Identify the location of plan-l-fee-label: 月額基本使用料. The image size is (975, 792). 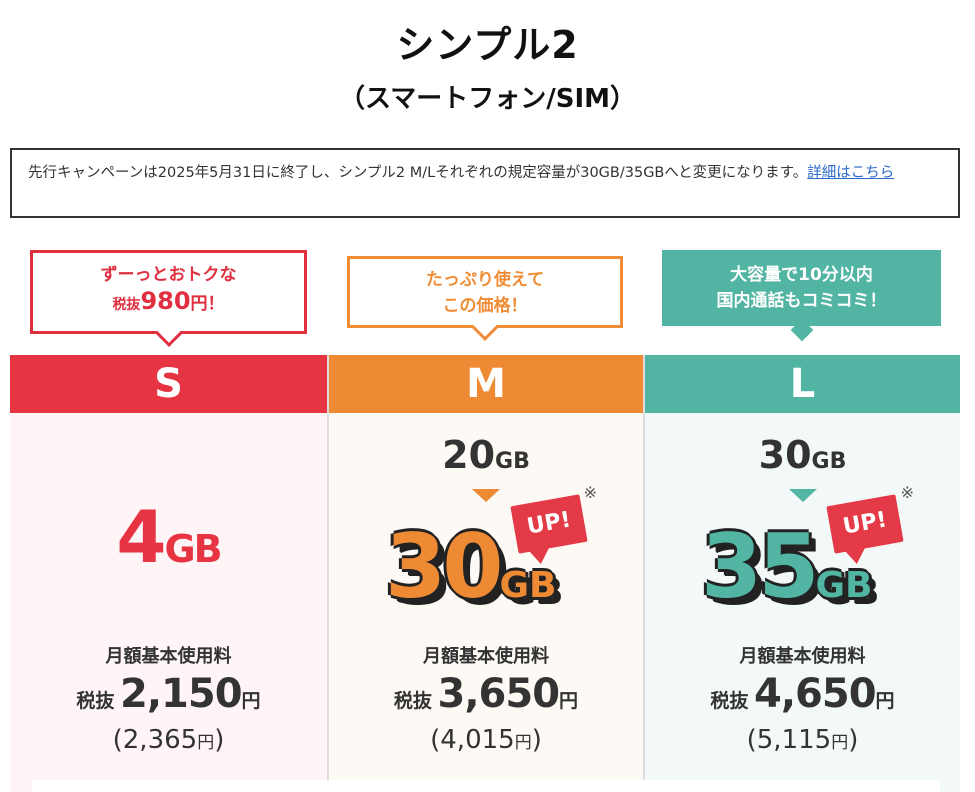
(802, 656).